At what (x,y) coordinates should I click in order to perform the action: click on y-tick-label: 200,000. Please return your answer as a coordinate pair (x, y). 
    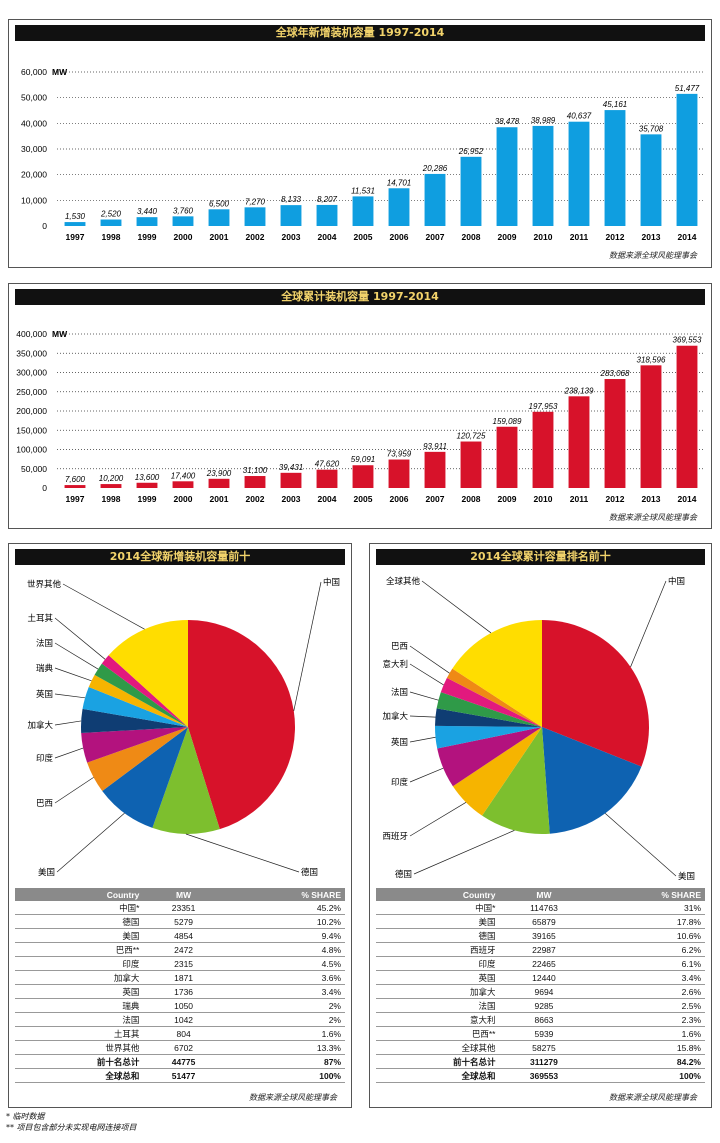
    Looking at the image, I should click on (31, 411).